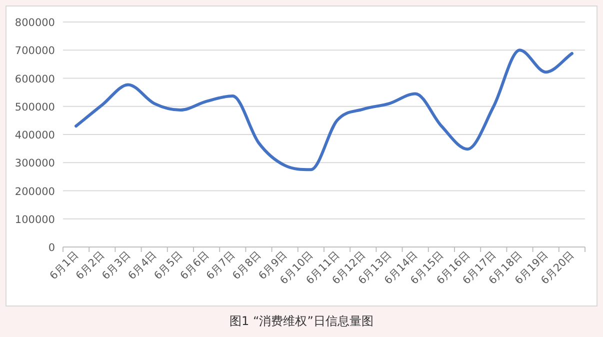 The height and width of the screenshot is (337, 603). I want to click on y-tick-label: 400000, so click(34, 136).